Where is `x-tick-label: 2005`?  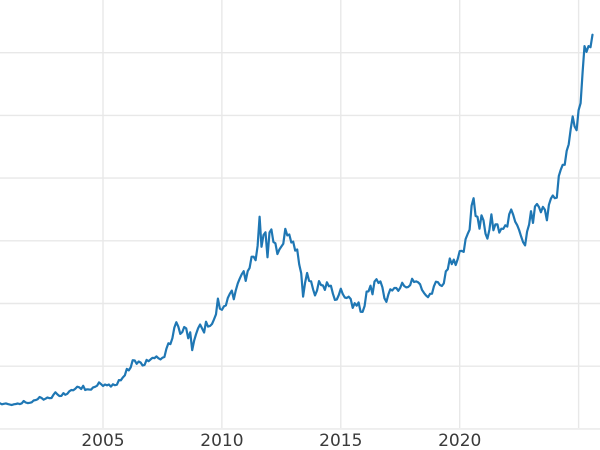 x-tick-label: 2005 is located at coordinates (102, 440).